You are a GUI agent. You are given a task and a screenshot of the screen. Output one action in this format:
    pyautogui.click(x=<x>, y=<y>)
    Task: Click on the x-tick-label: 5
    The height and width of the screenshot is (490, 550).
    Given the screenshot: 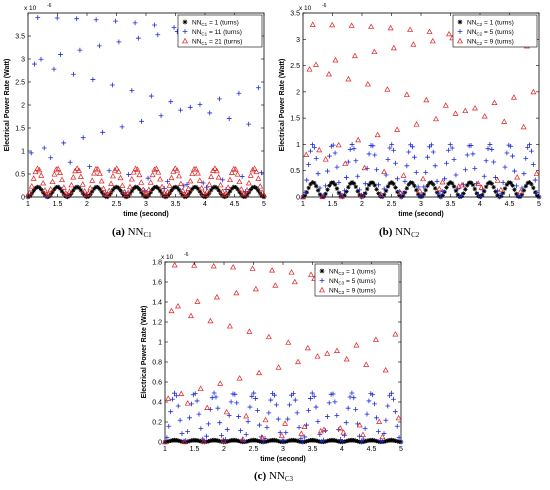 What is the action you would take?
    pyautogui.click(x=539, y=204)
    